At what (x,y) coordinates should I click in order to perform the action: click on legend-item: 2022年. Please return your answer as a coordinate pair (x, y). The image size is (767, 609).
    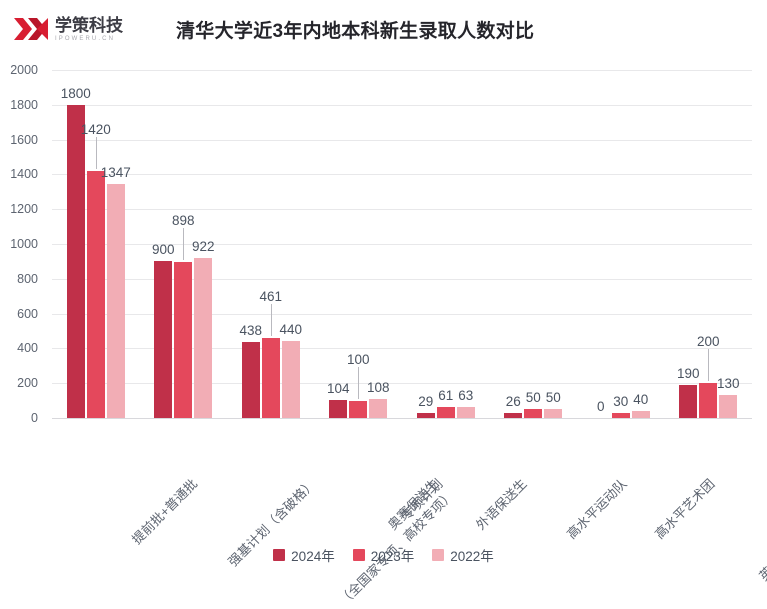
    Looking at the image, I should click on (463, 555).